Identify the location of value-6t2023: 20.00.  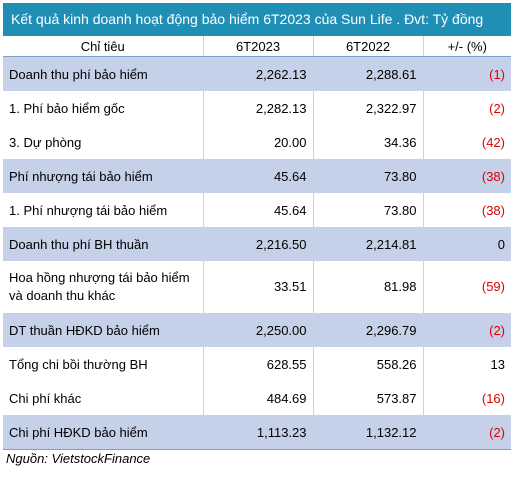
(258, 142).